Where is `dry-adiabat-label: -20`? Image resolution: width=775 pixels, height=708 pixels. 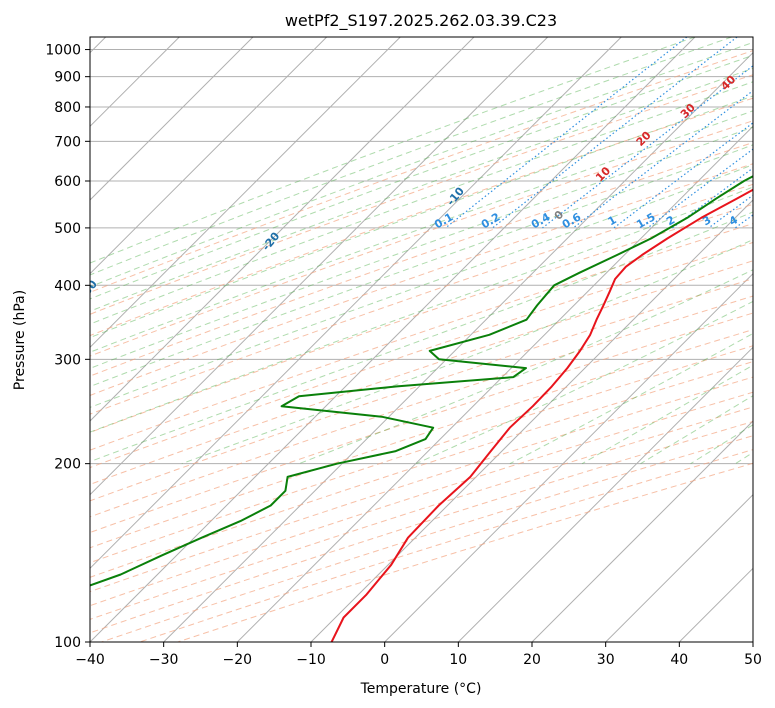 dry-adiabat-label: -20 is located at coordinates (271, 241).